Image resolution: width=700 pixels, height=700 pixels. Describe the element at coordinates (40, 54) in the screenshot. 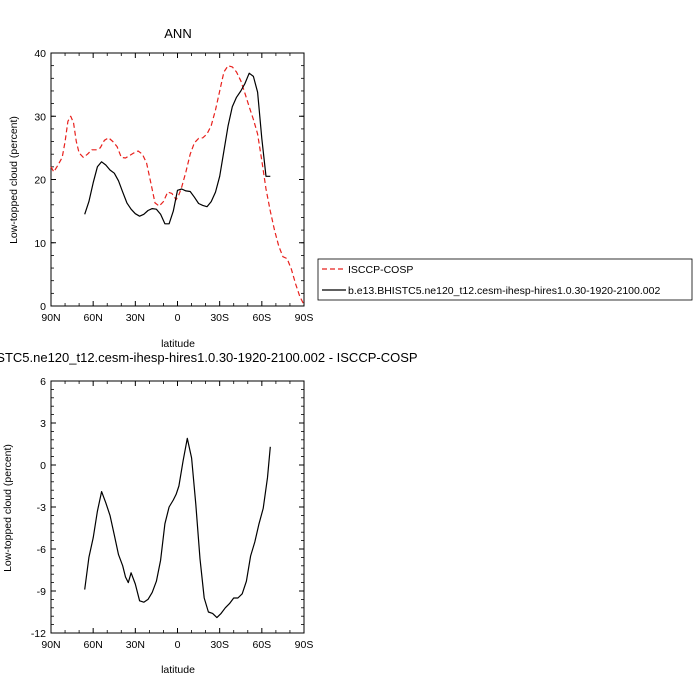

I see `top-y-tick-label: 40` at that location.